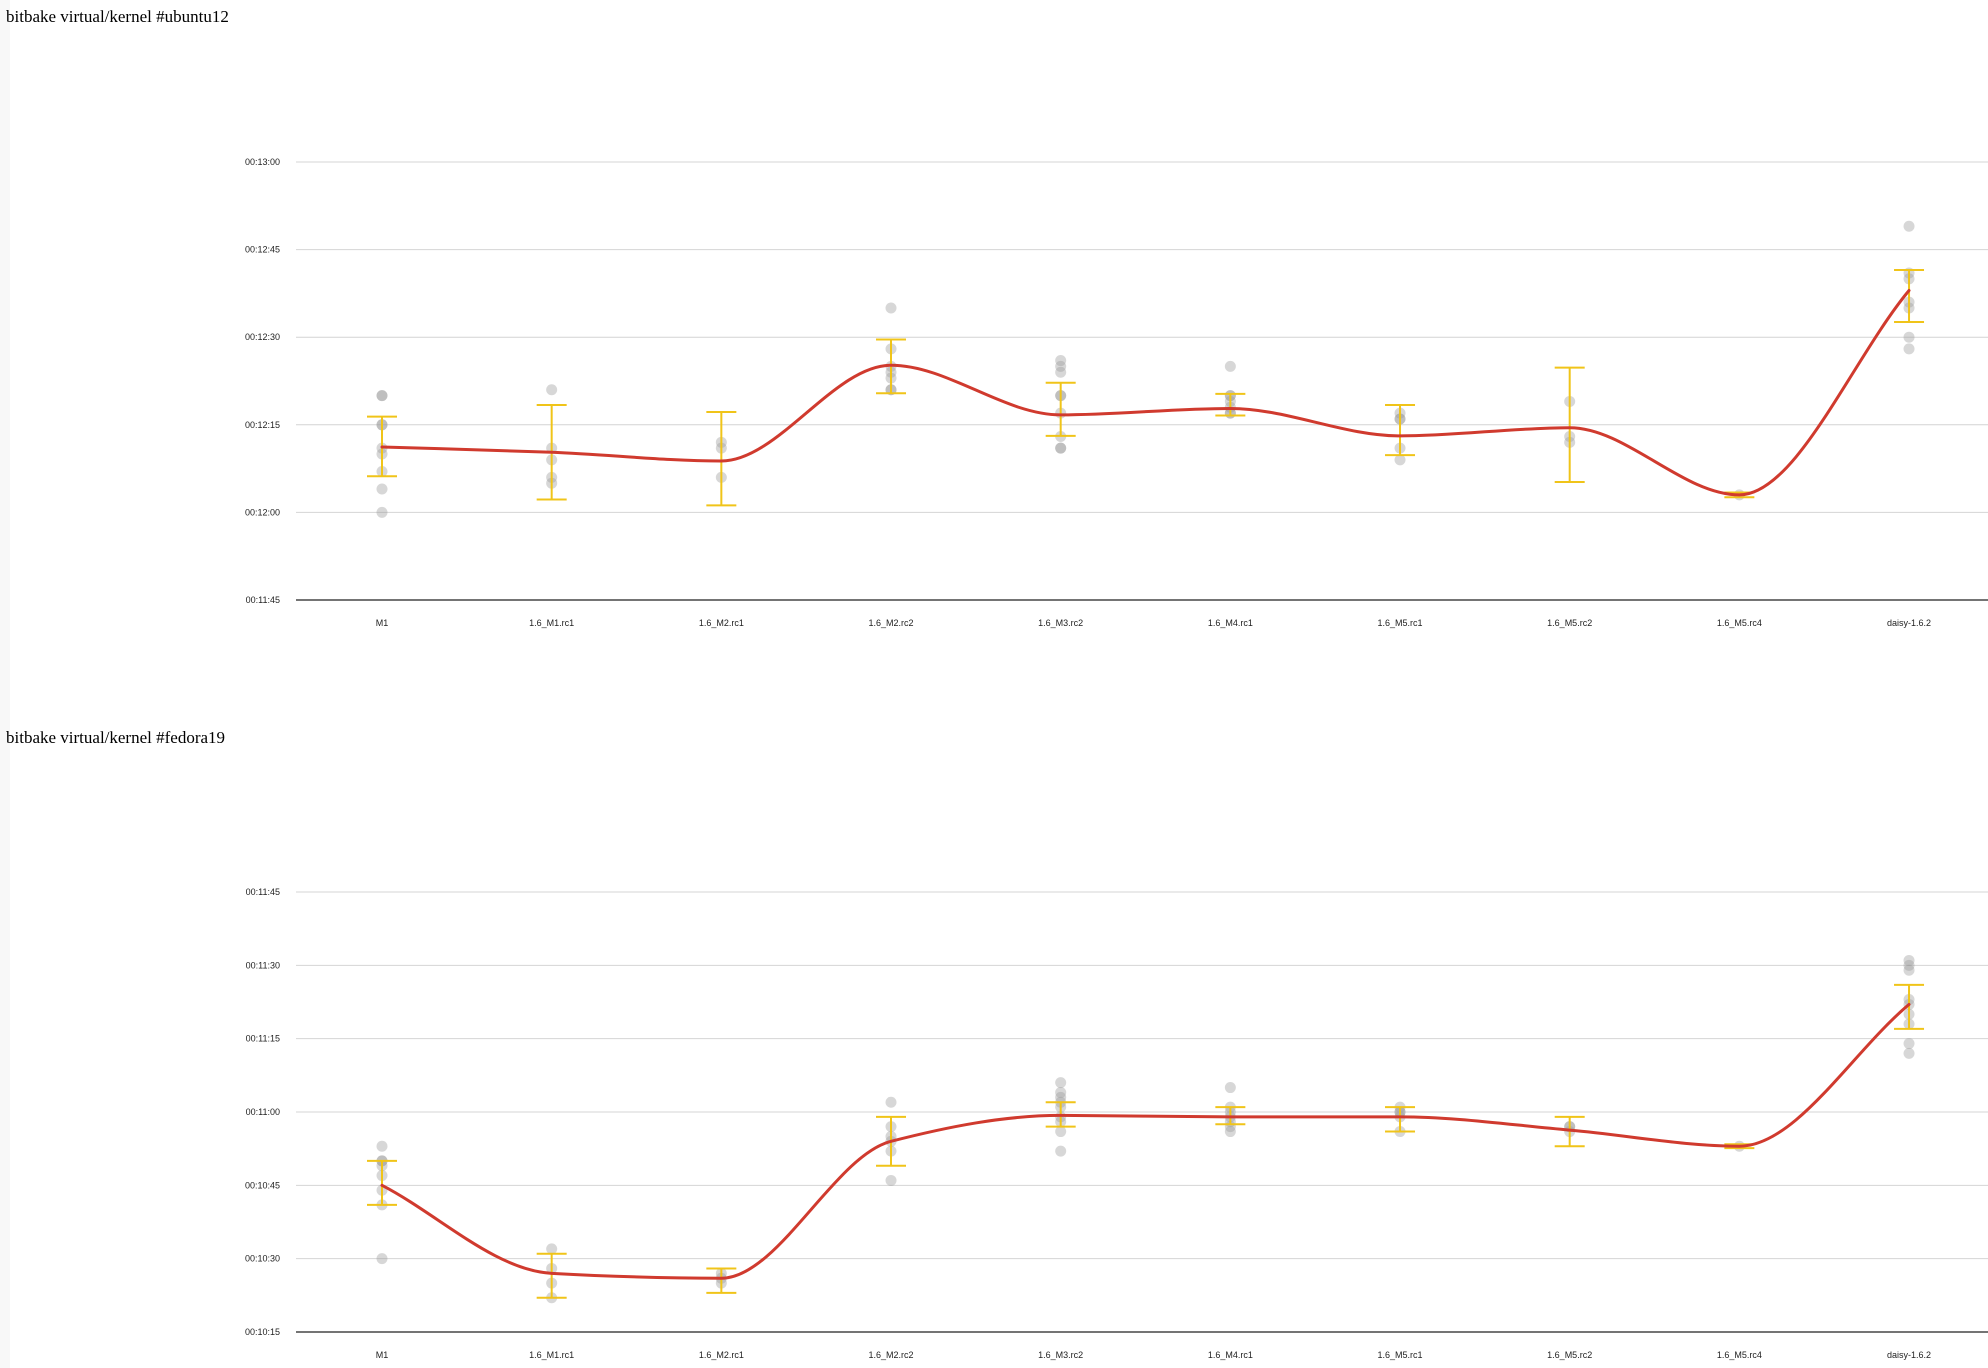 This screenshot has height=1368, width=1988. I want to click on y-tick-label: 00:11:15, so click(263, 1039).